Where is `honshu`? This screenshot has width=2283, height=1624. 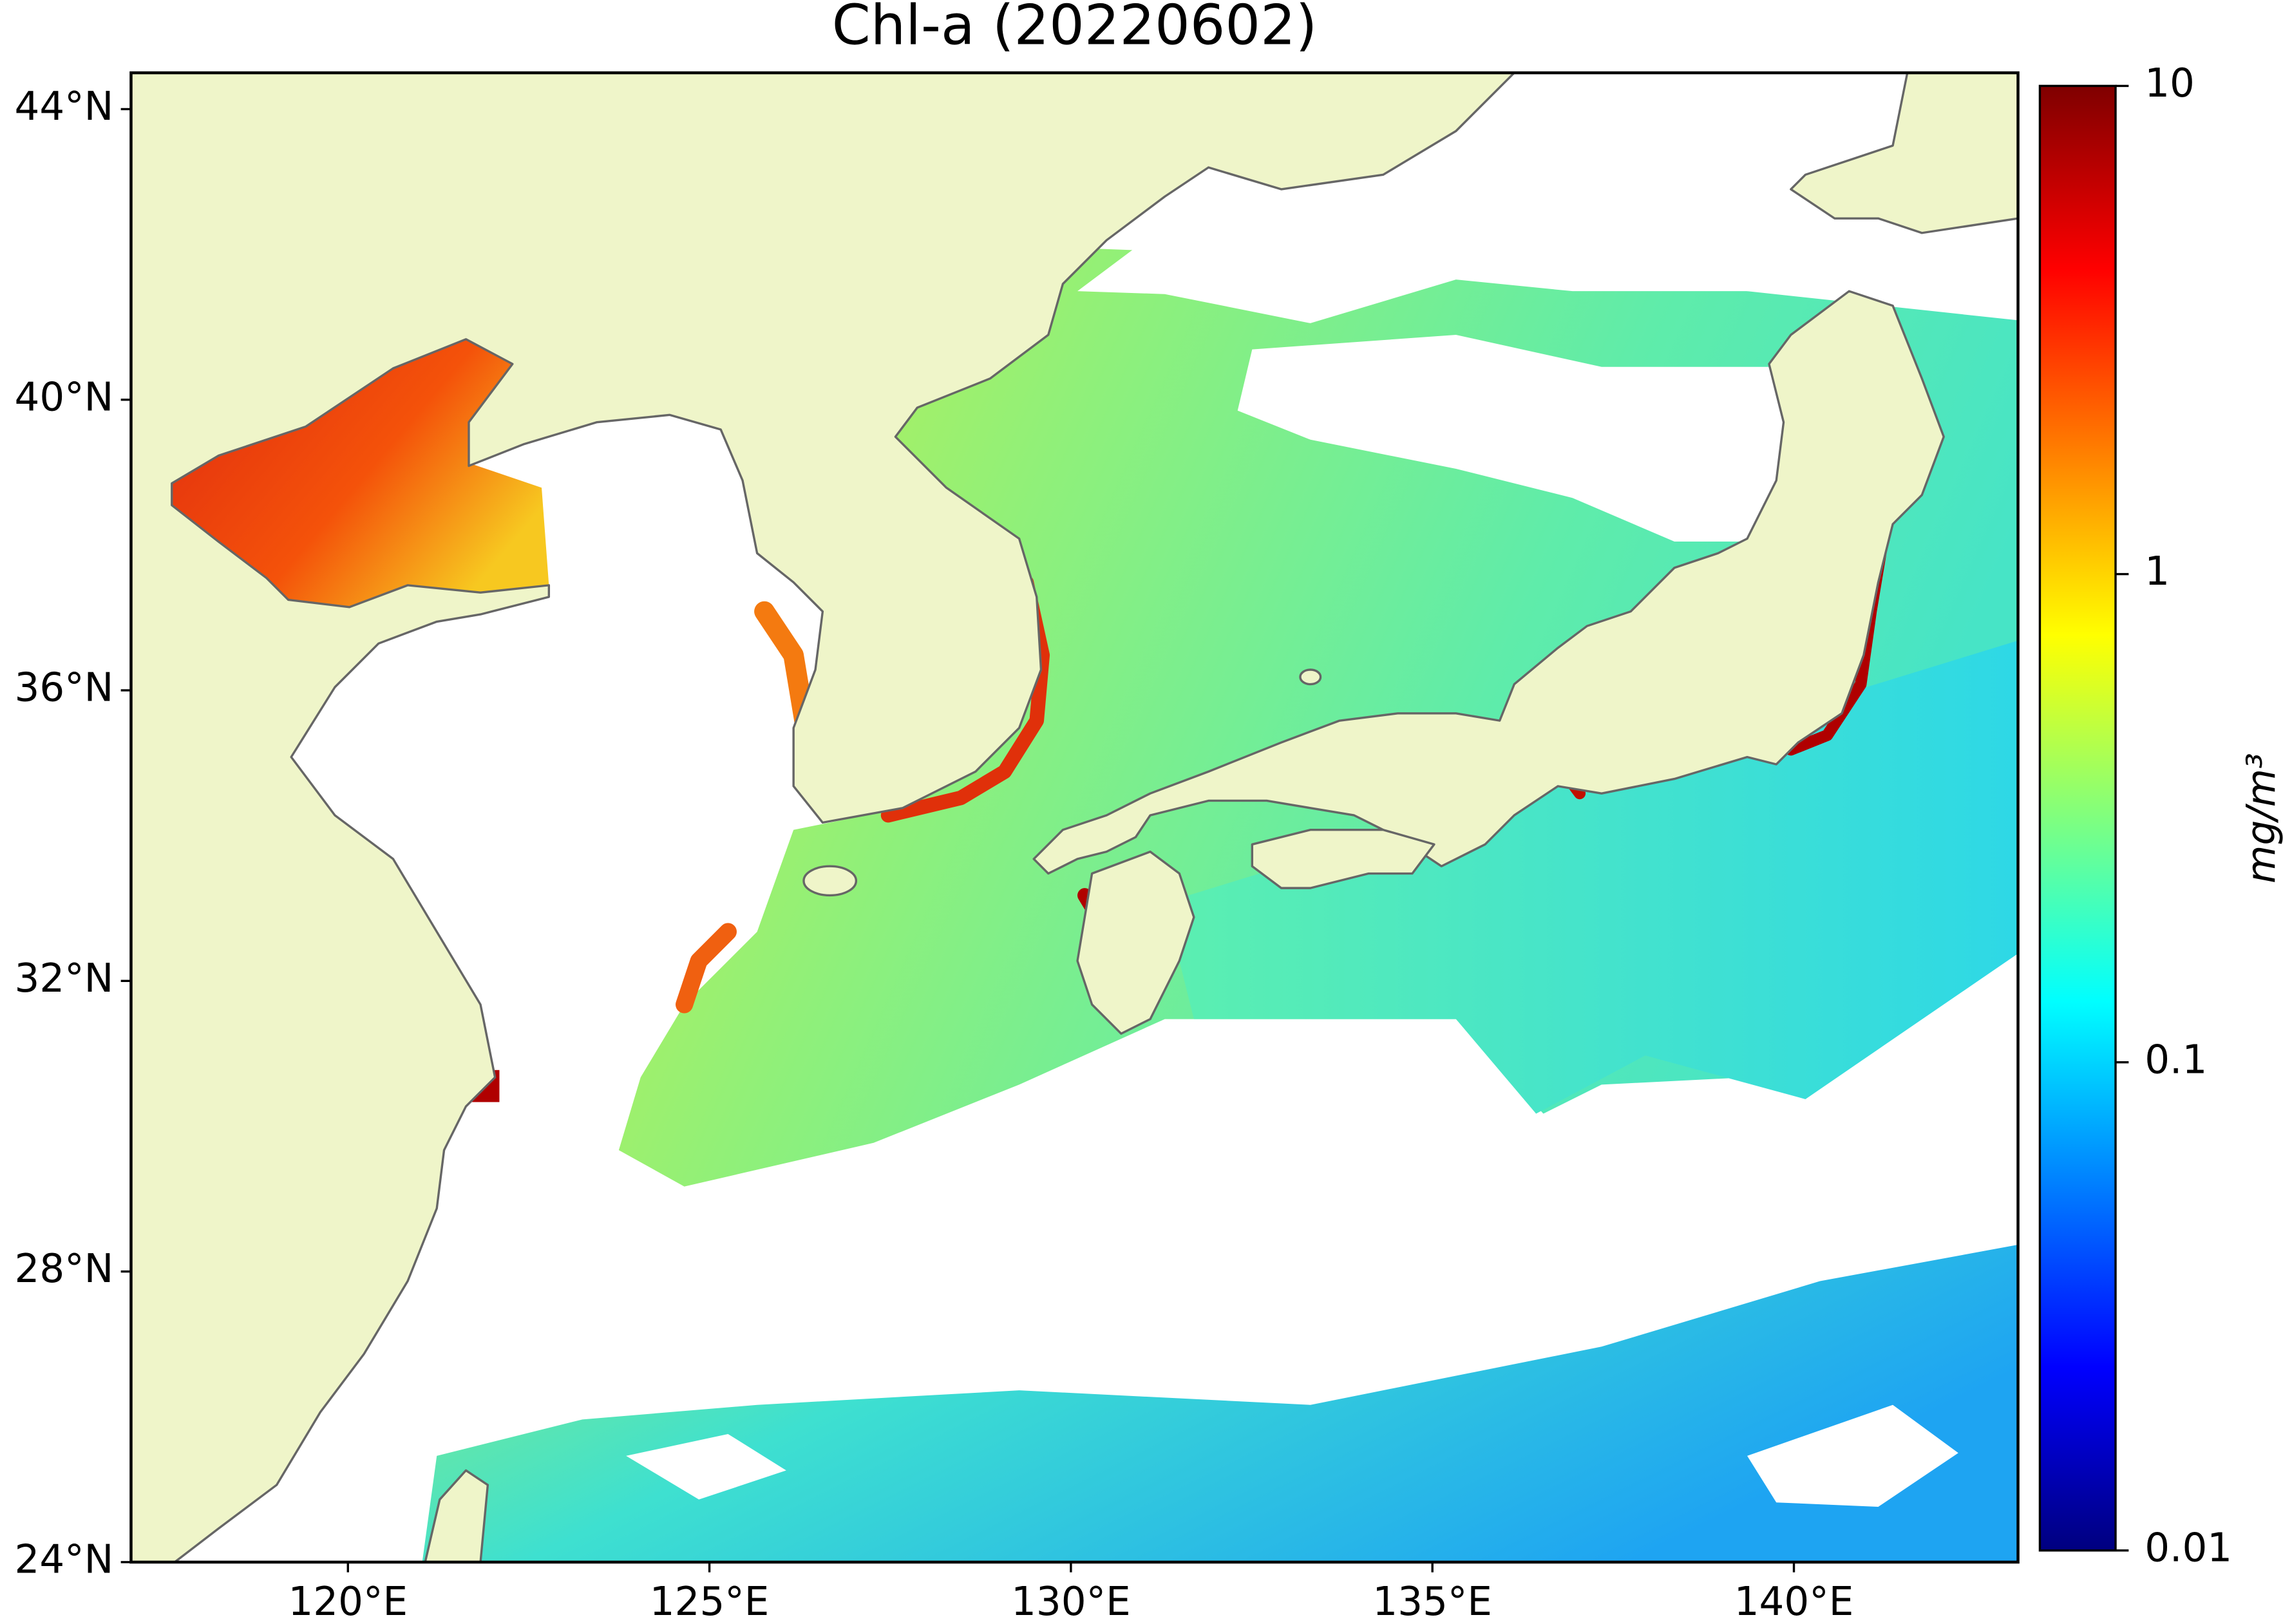
honshu is located at coordinates (1488, 582).